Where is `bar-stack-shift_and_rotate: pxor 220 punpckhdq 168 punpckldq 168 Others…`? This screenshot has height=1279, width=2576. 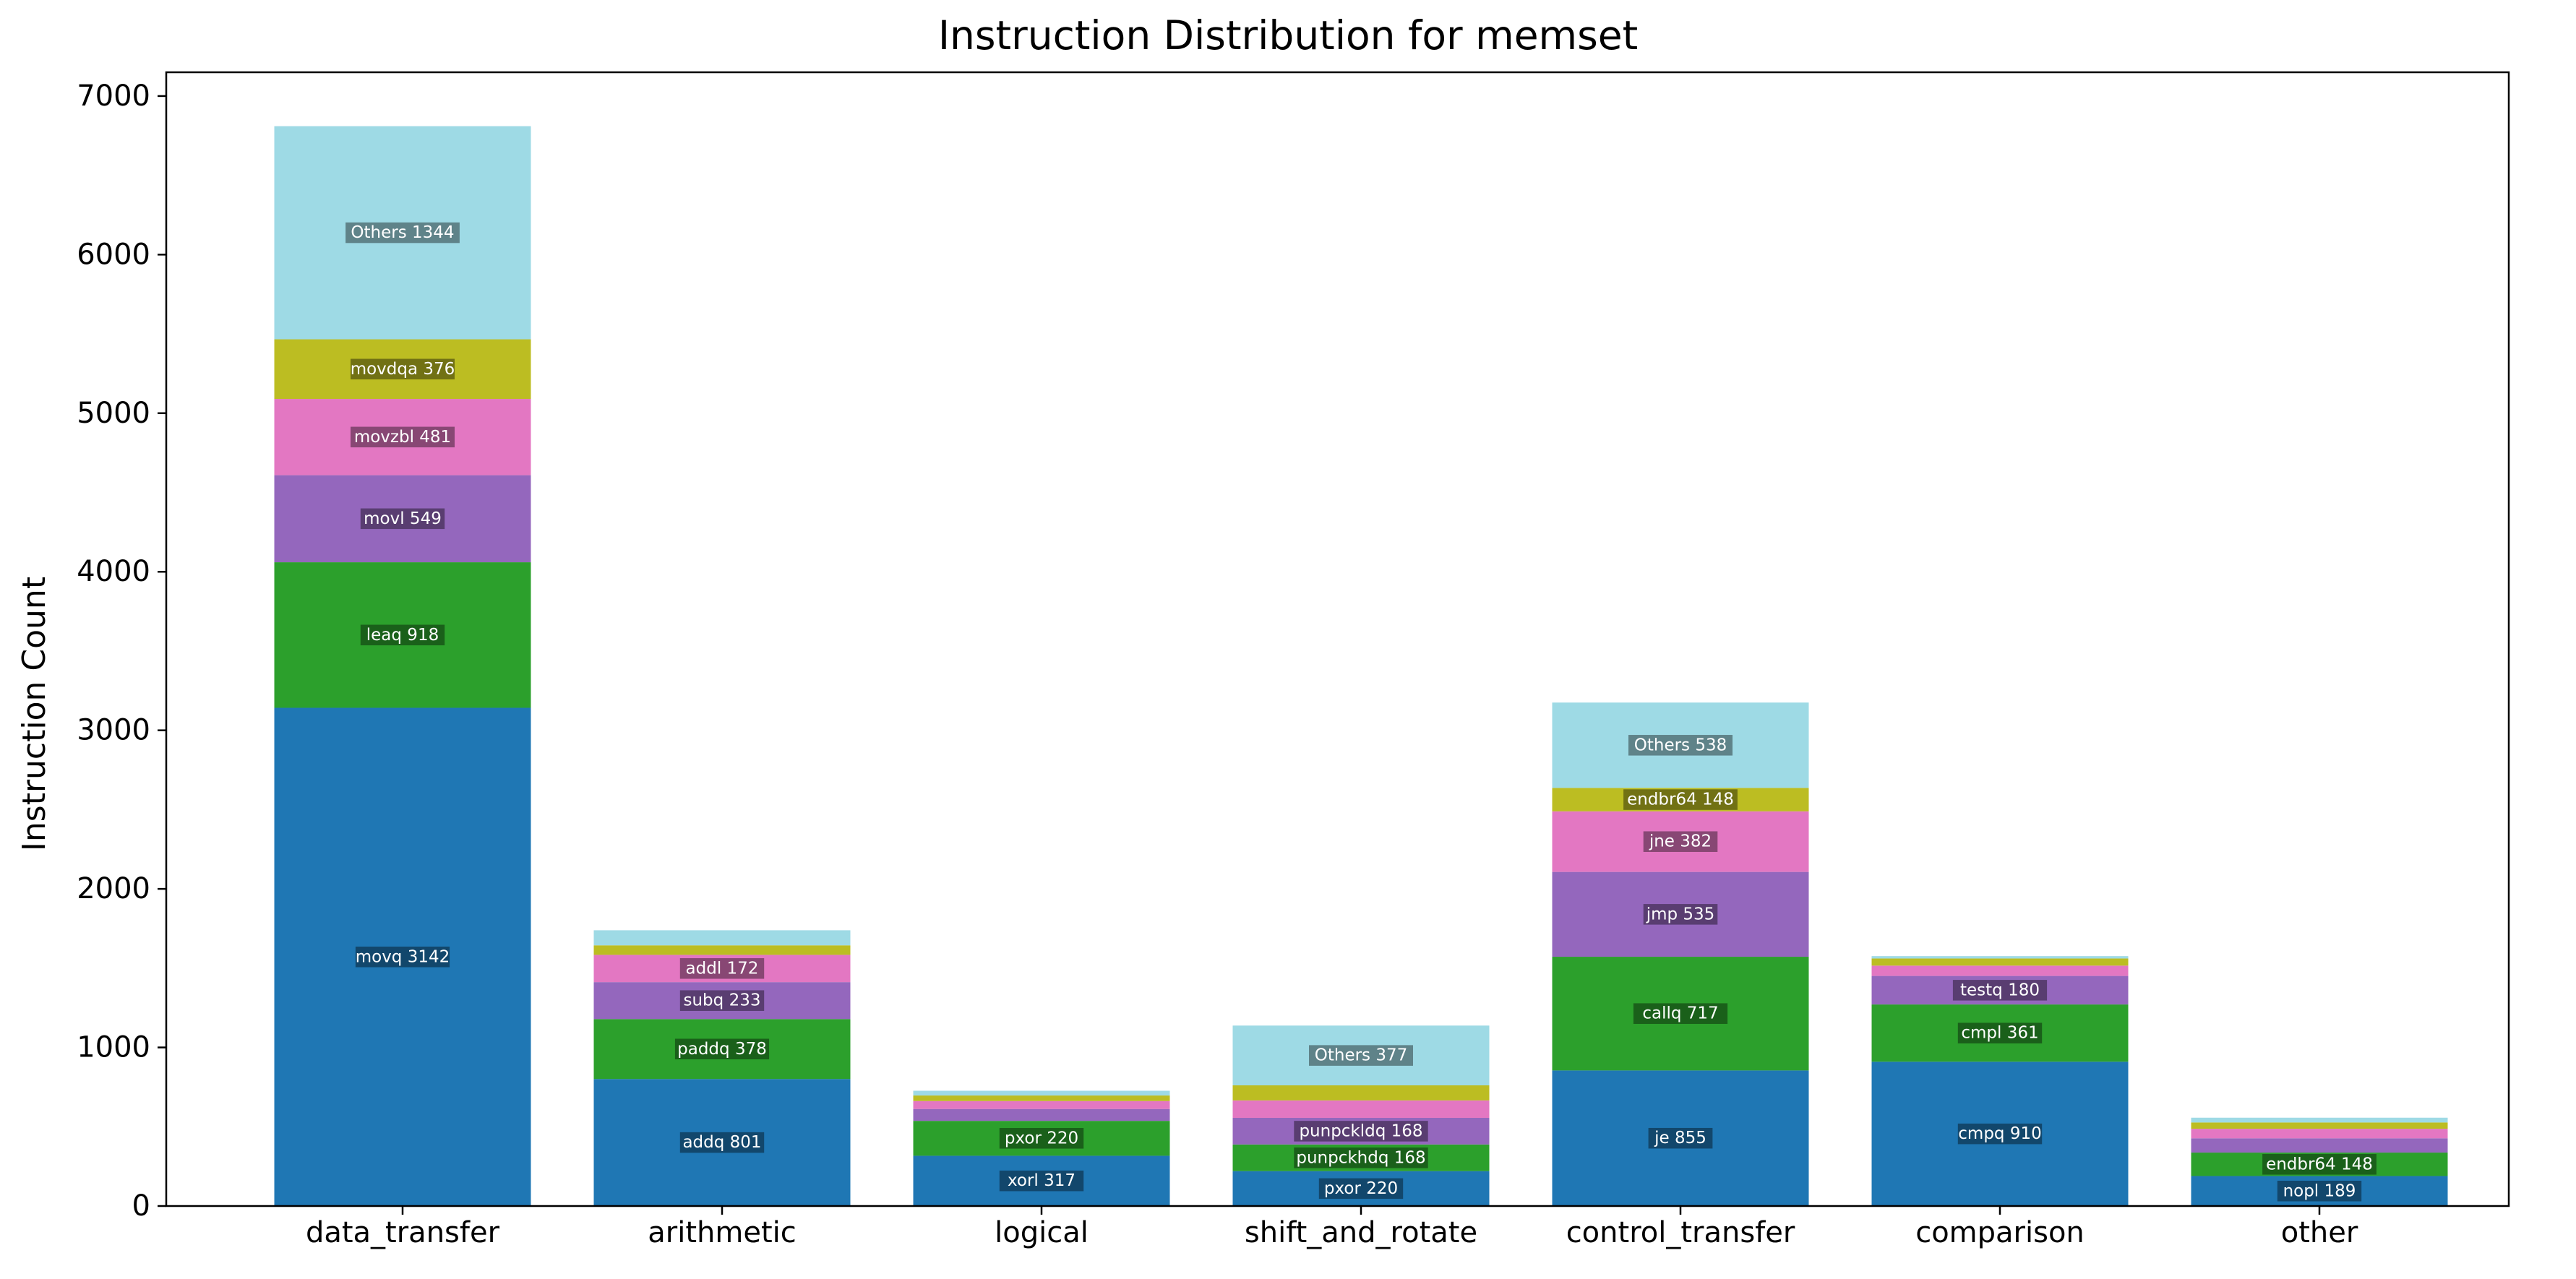 bar-stack-shift_and_rotate: pxor 220 punpckhdq 168 punpckldq 168 Others… is located at coordinates (1361, 1115).